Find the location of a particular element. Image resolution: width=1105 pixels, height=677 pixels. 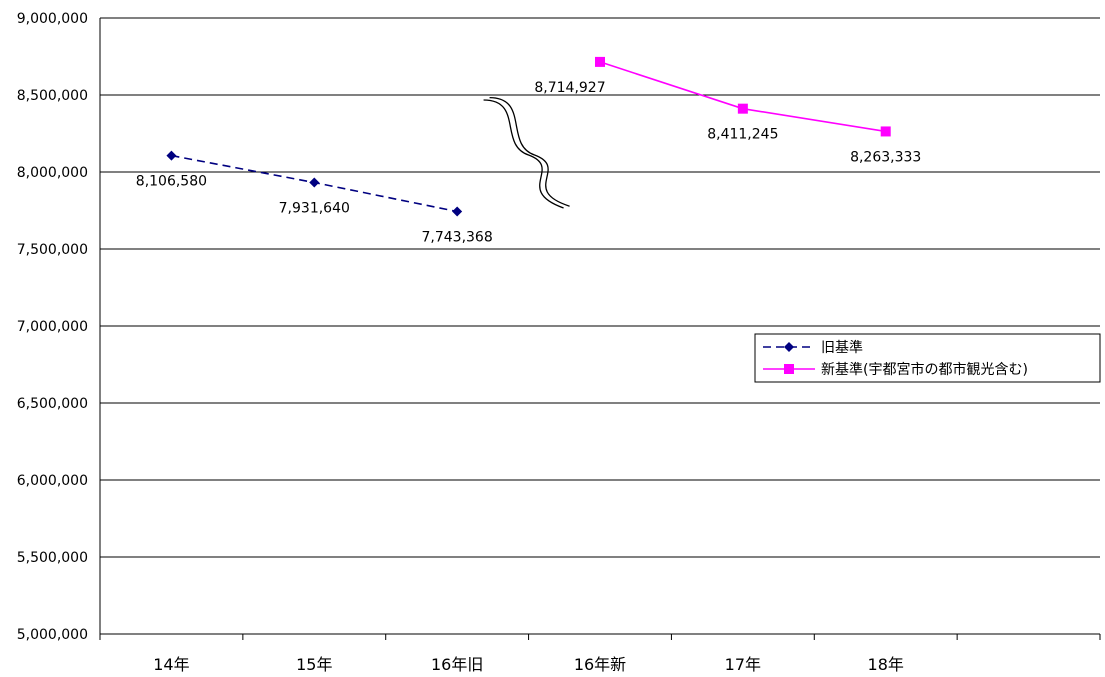

y-tick-label: 7,000,000 is located at coordinates (52, 327).